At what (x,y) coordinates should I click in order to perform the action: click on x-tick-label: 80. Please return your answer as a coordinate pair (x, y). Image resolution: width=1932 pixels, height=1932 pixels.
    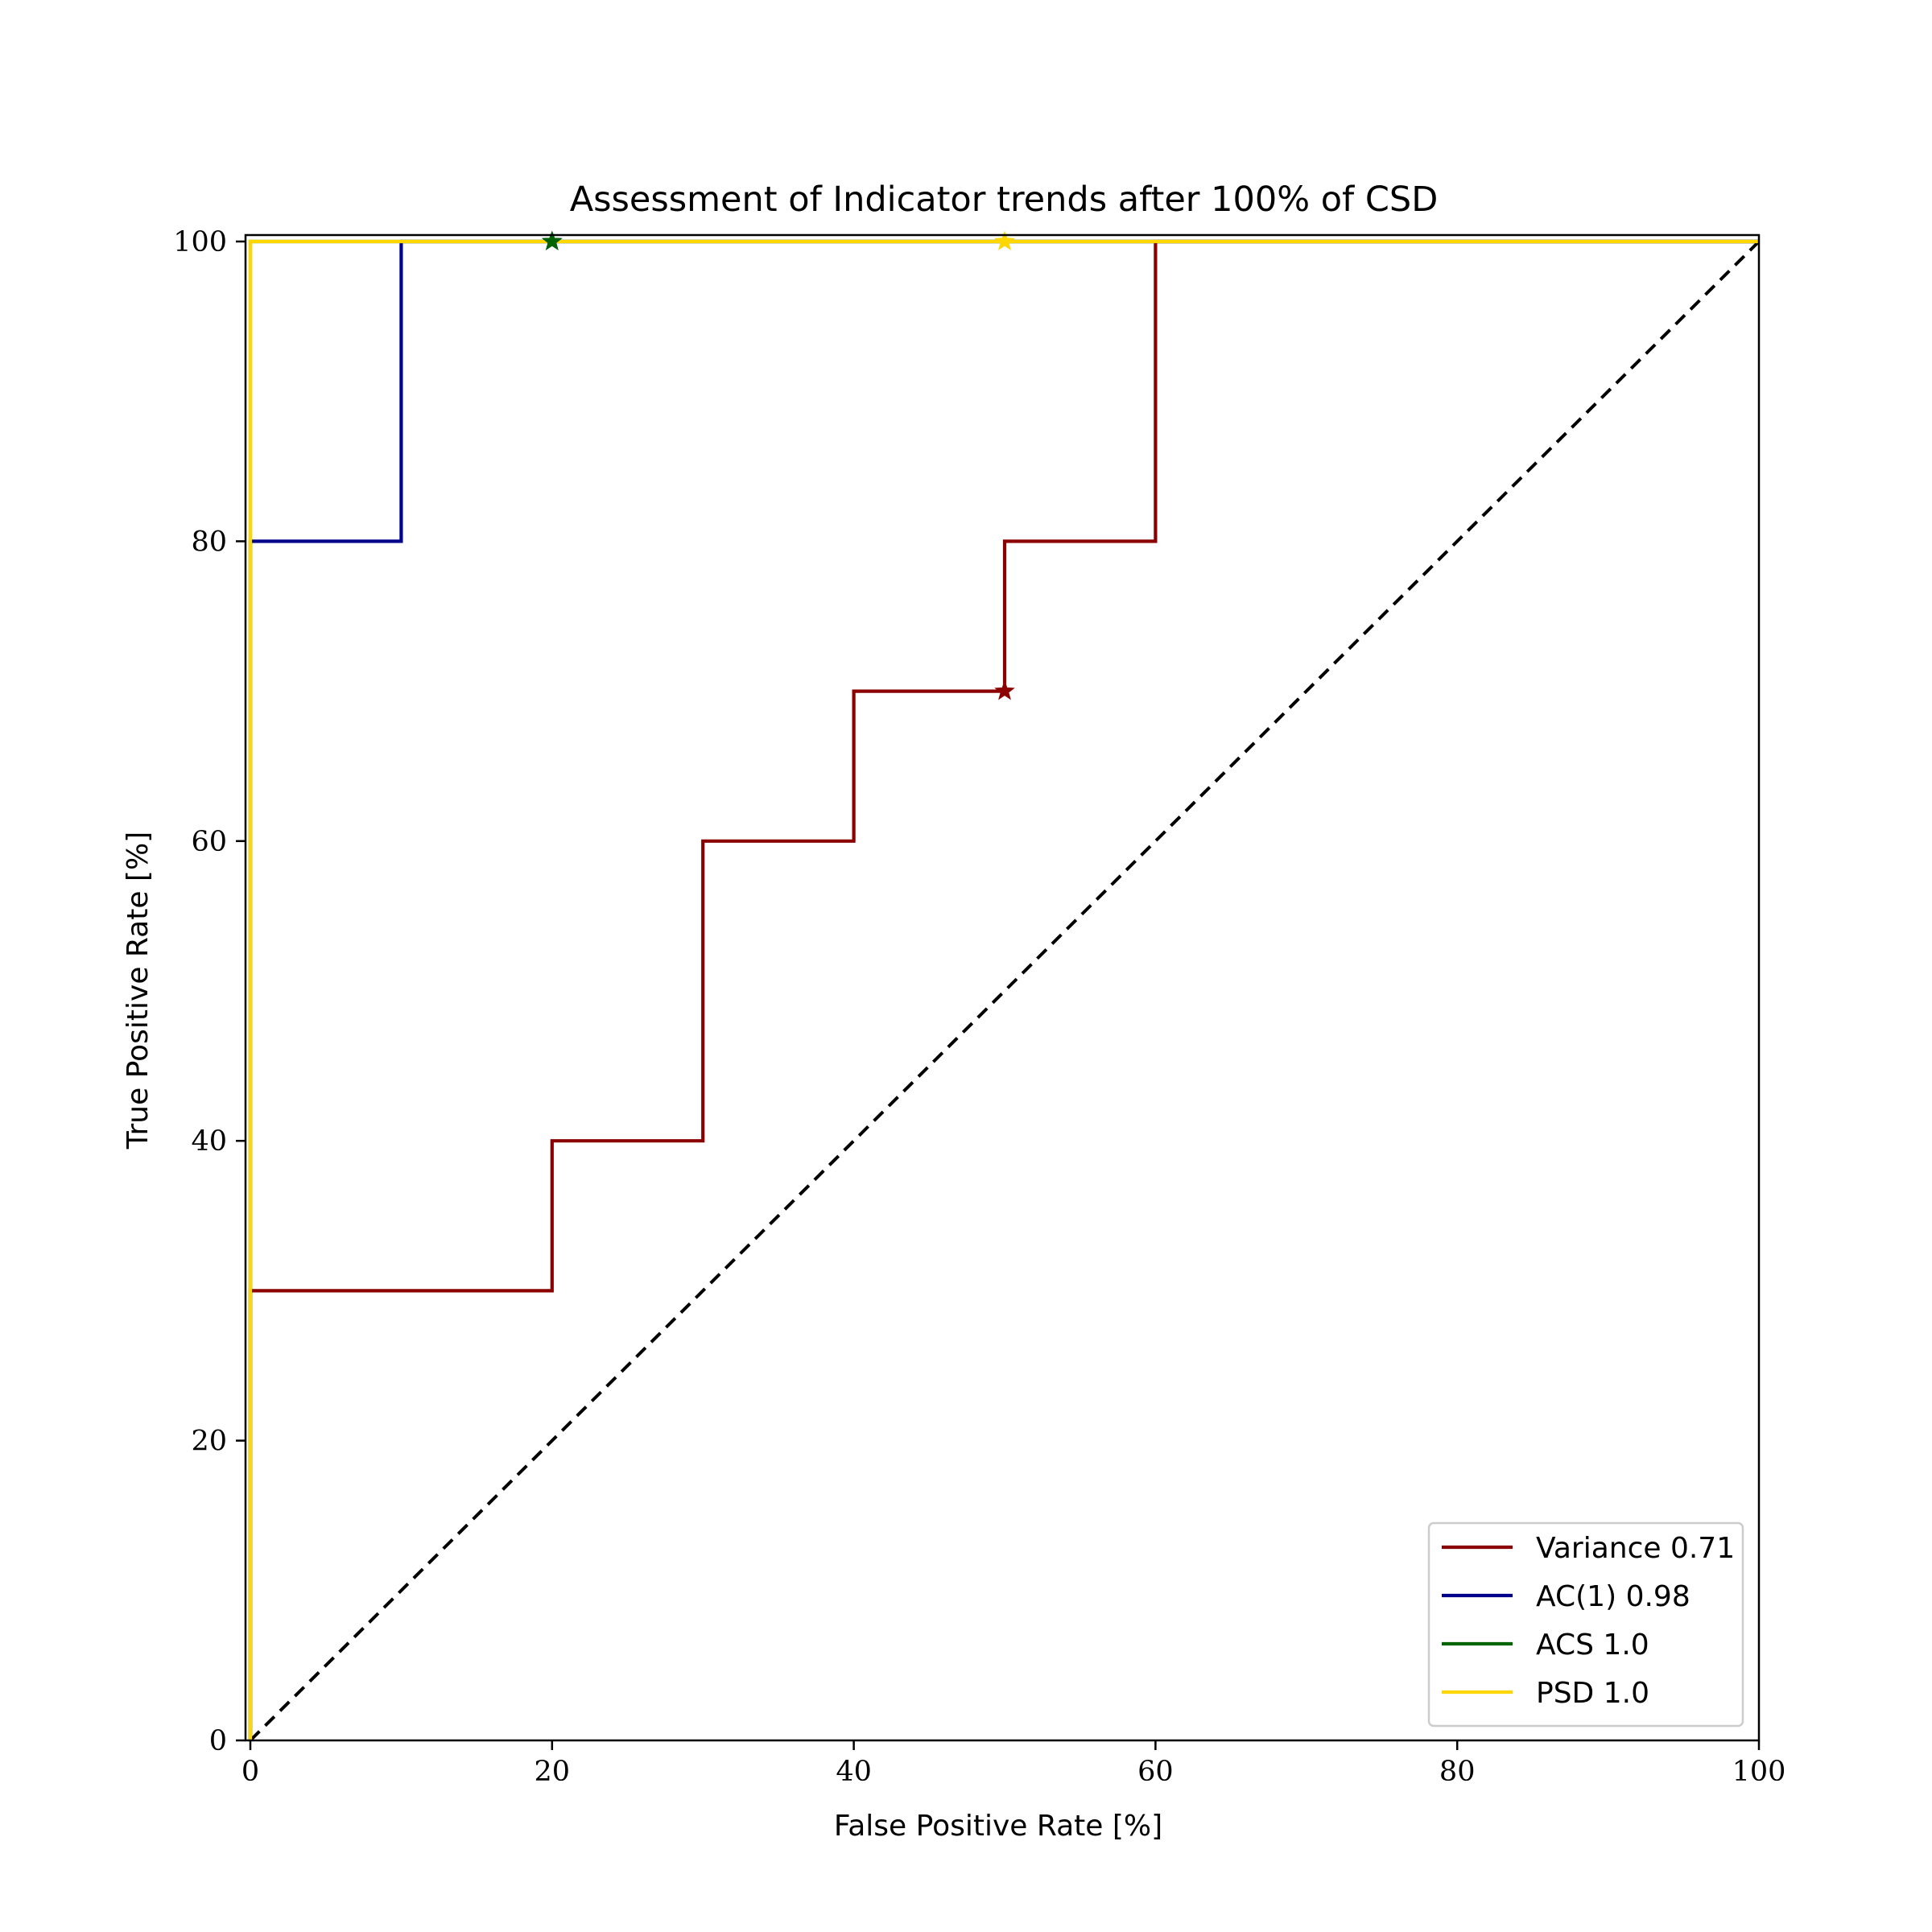
    Looking at the image, I should click on (1457, 1772).